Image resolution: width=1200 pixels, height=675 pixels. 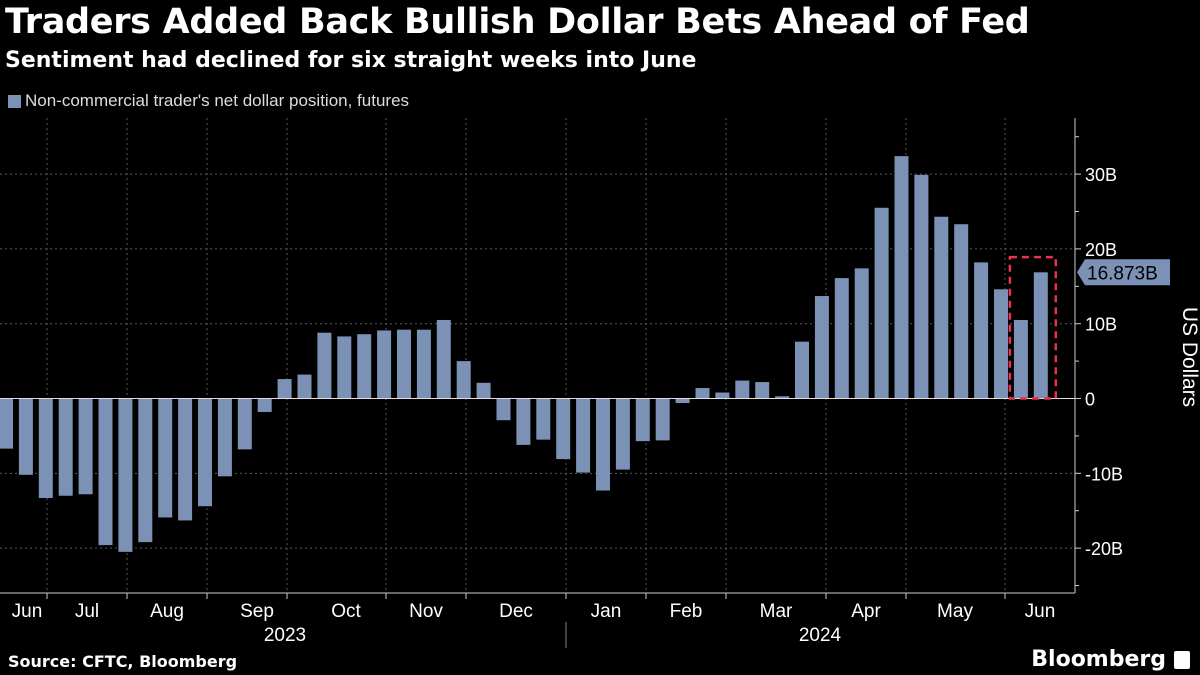 I want to click on legend-swatch, so click(x=14, y=101).